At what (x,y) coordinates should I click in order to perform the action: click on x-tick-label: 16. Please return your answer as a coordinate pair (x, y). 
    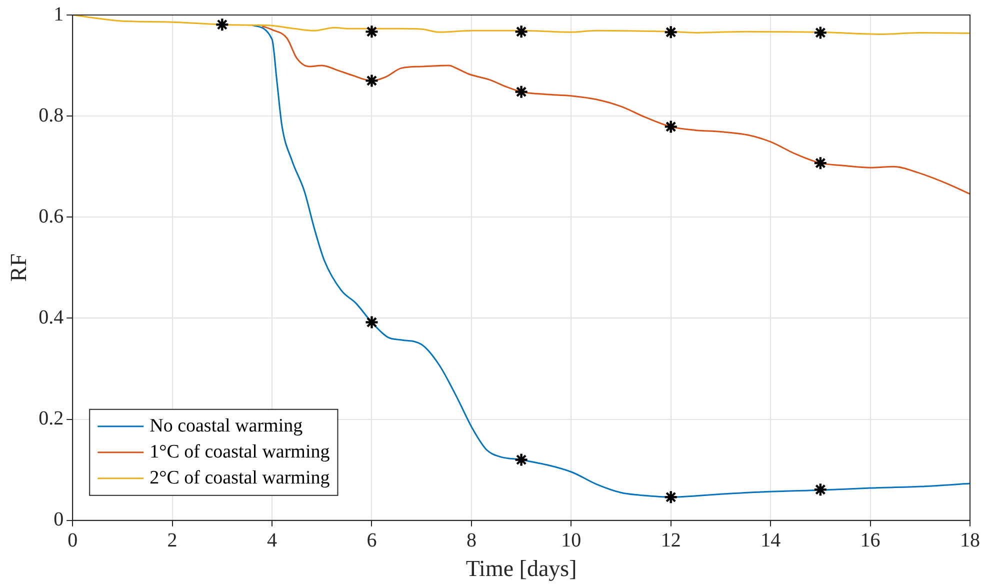
    Looking at the image, I should click on (870, 541).